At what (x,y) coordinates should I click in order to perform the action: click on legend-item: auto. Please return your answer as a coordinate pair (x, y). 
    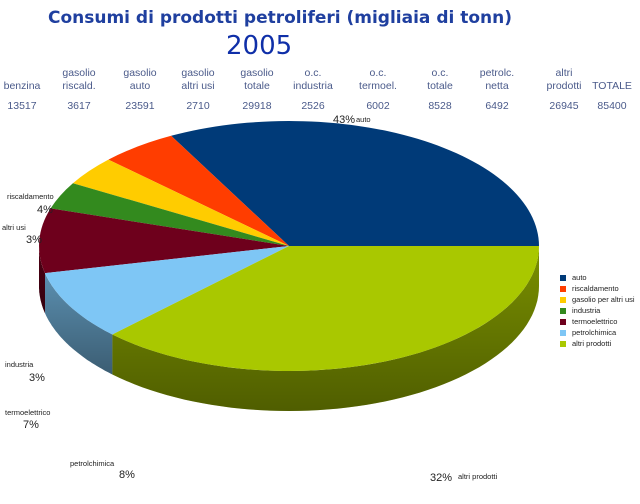
    Looking at the image, I should click on (597, 277).